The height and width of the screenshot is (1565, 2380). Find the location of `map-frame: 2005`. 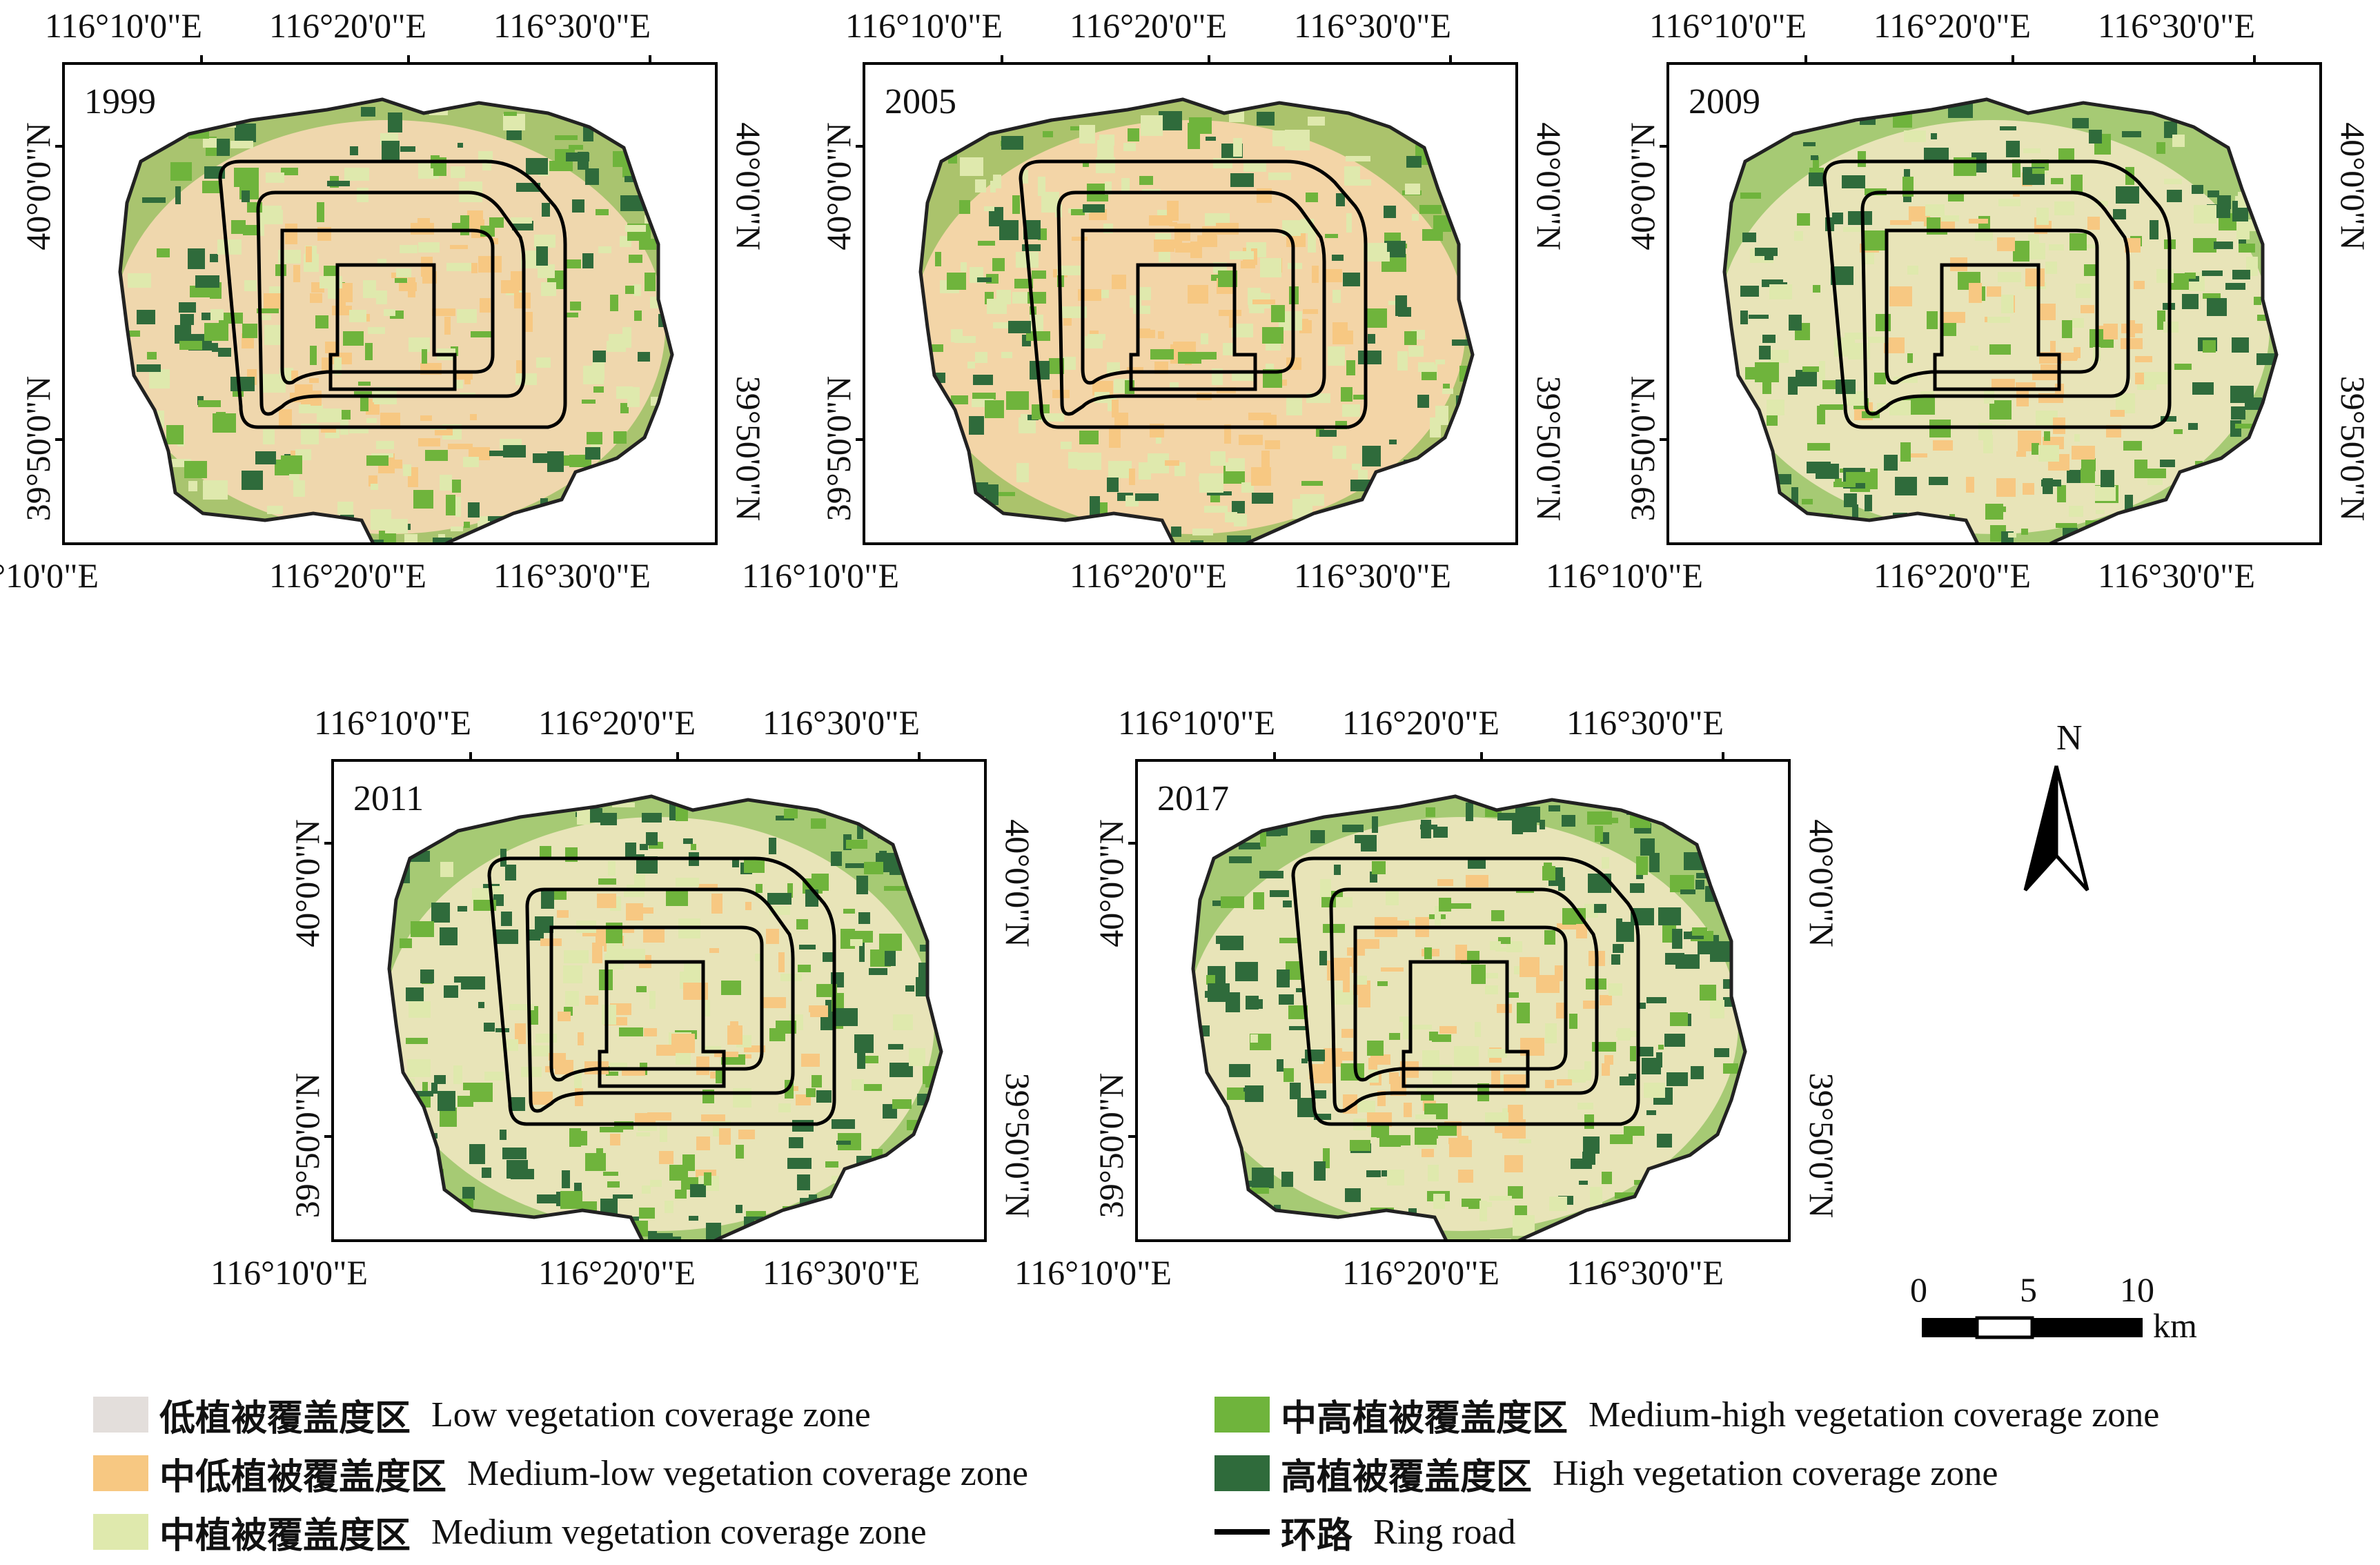

map-frame: 2005 is located at coordinates (1190, 304).